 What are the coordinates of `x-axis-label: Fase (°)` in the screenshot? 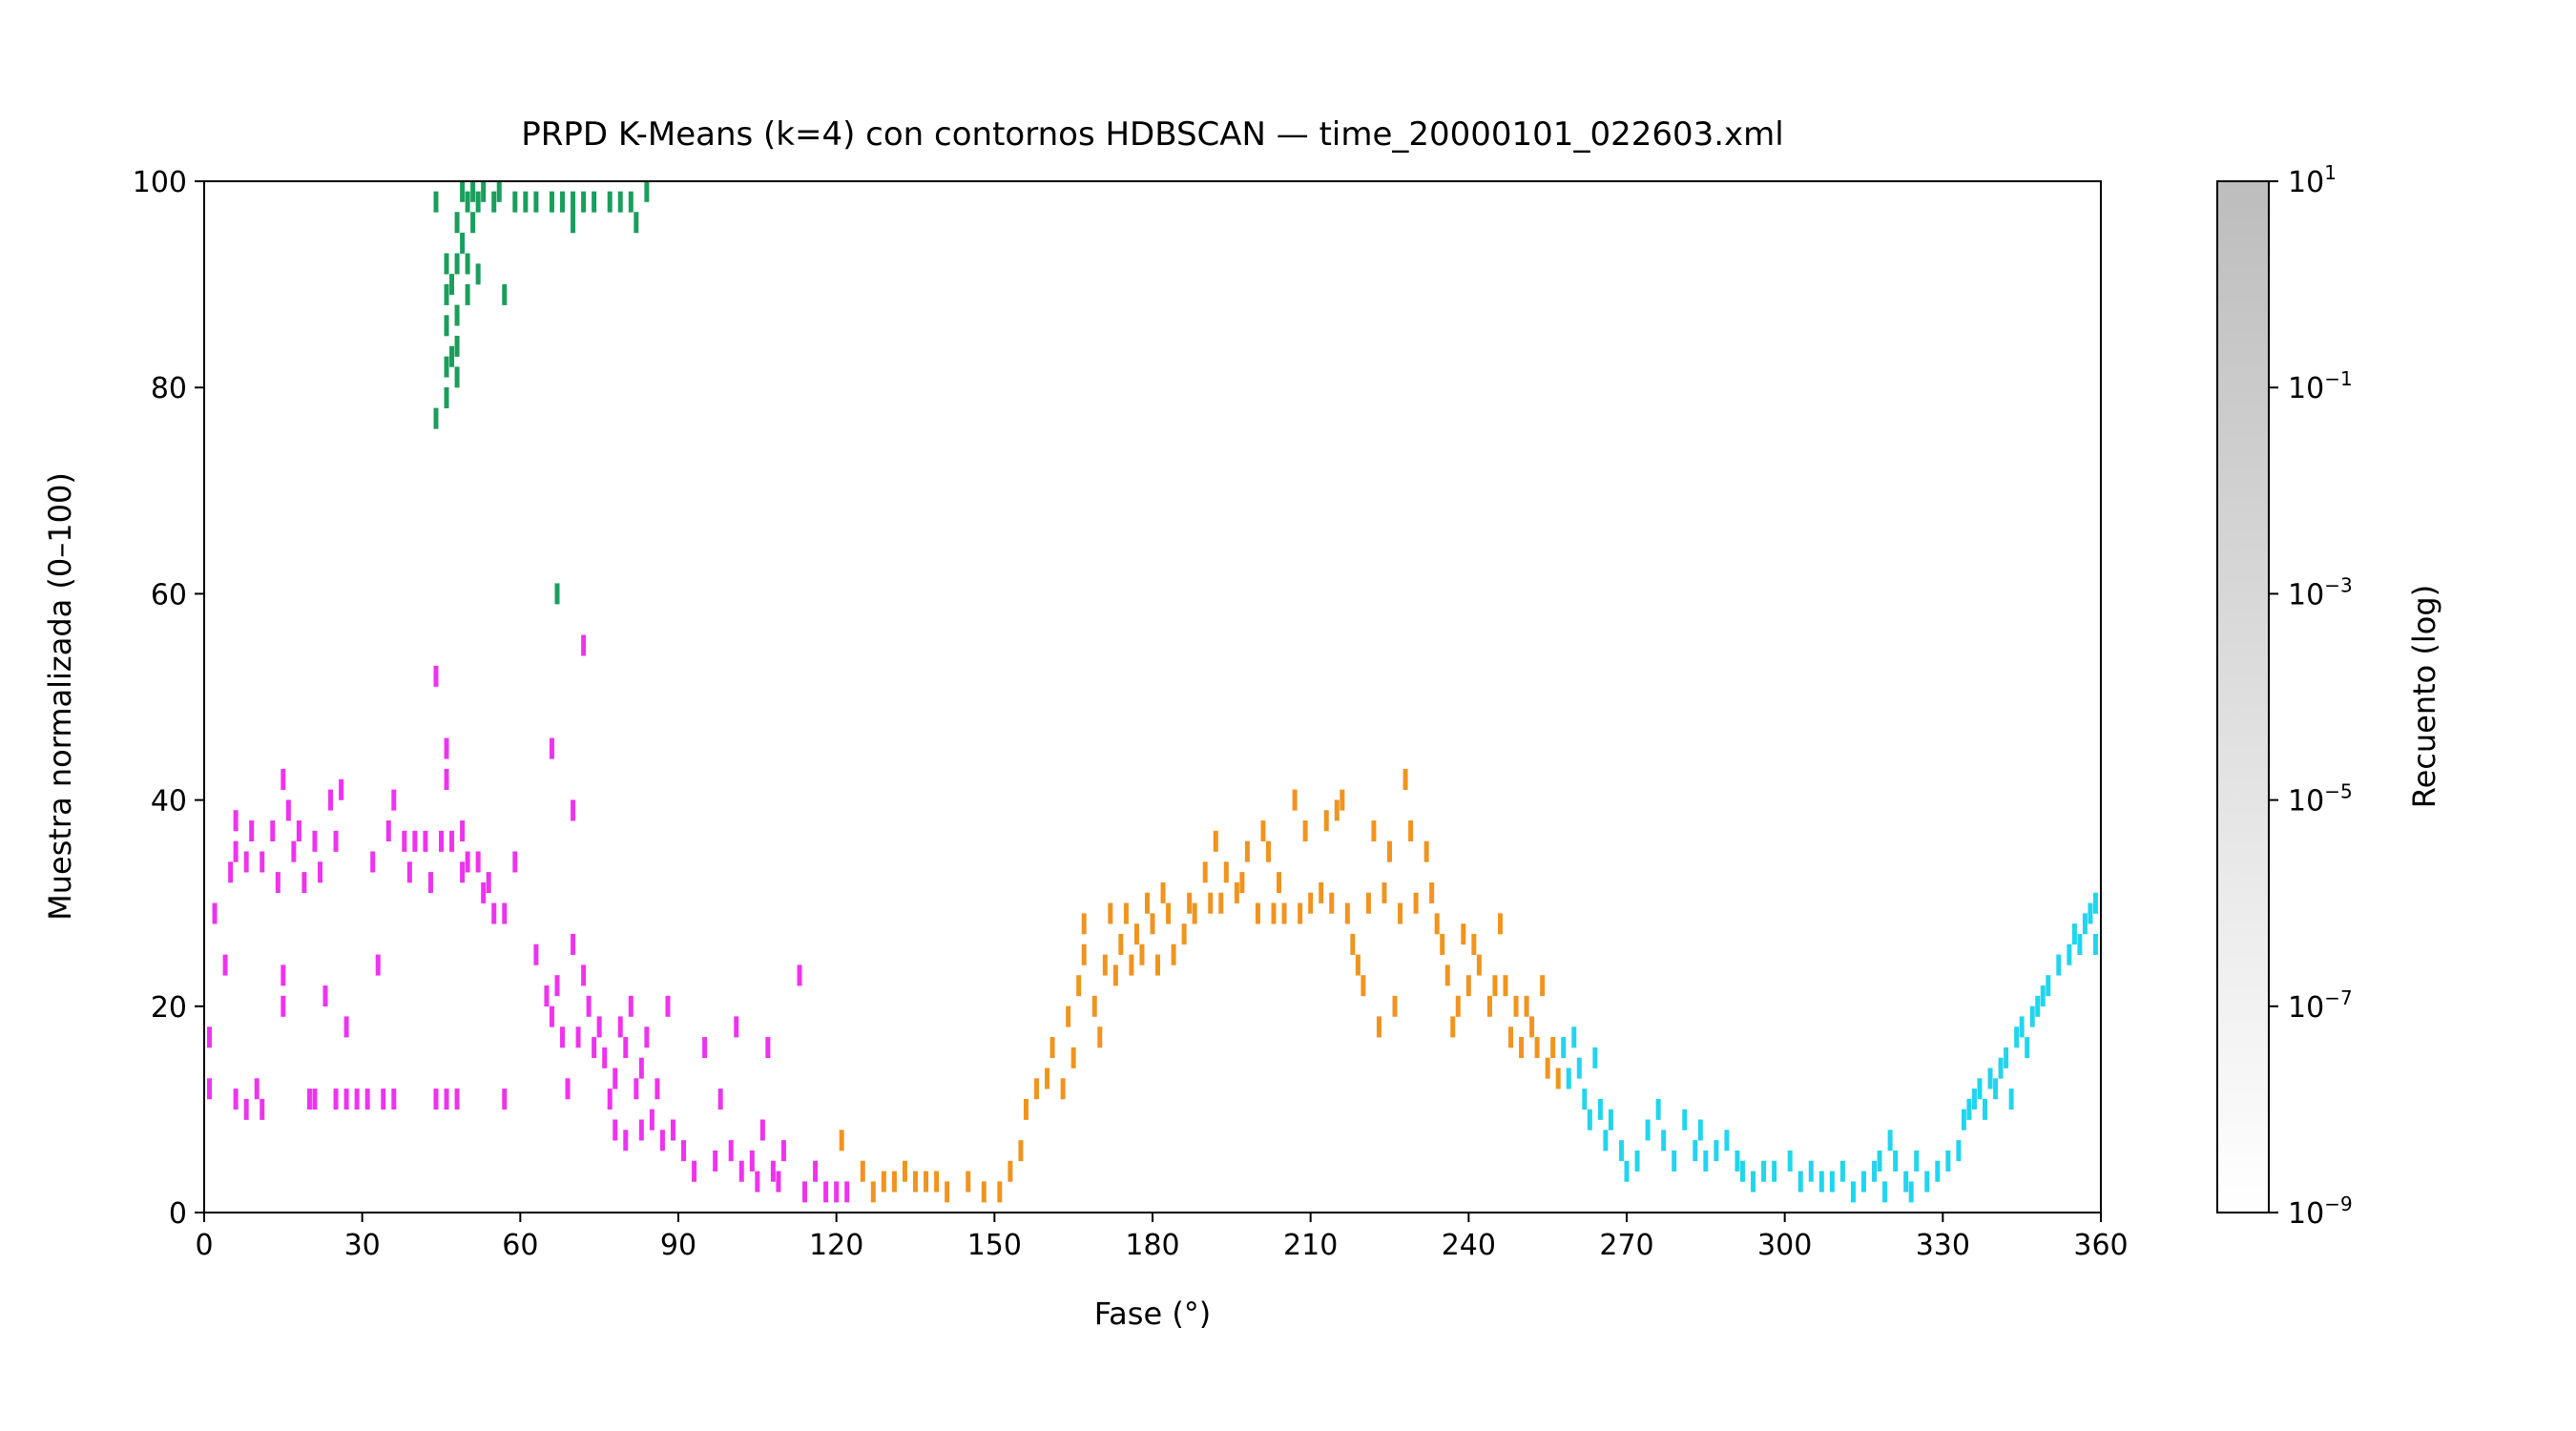 It's located at (1153, 1314).